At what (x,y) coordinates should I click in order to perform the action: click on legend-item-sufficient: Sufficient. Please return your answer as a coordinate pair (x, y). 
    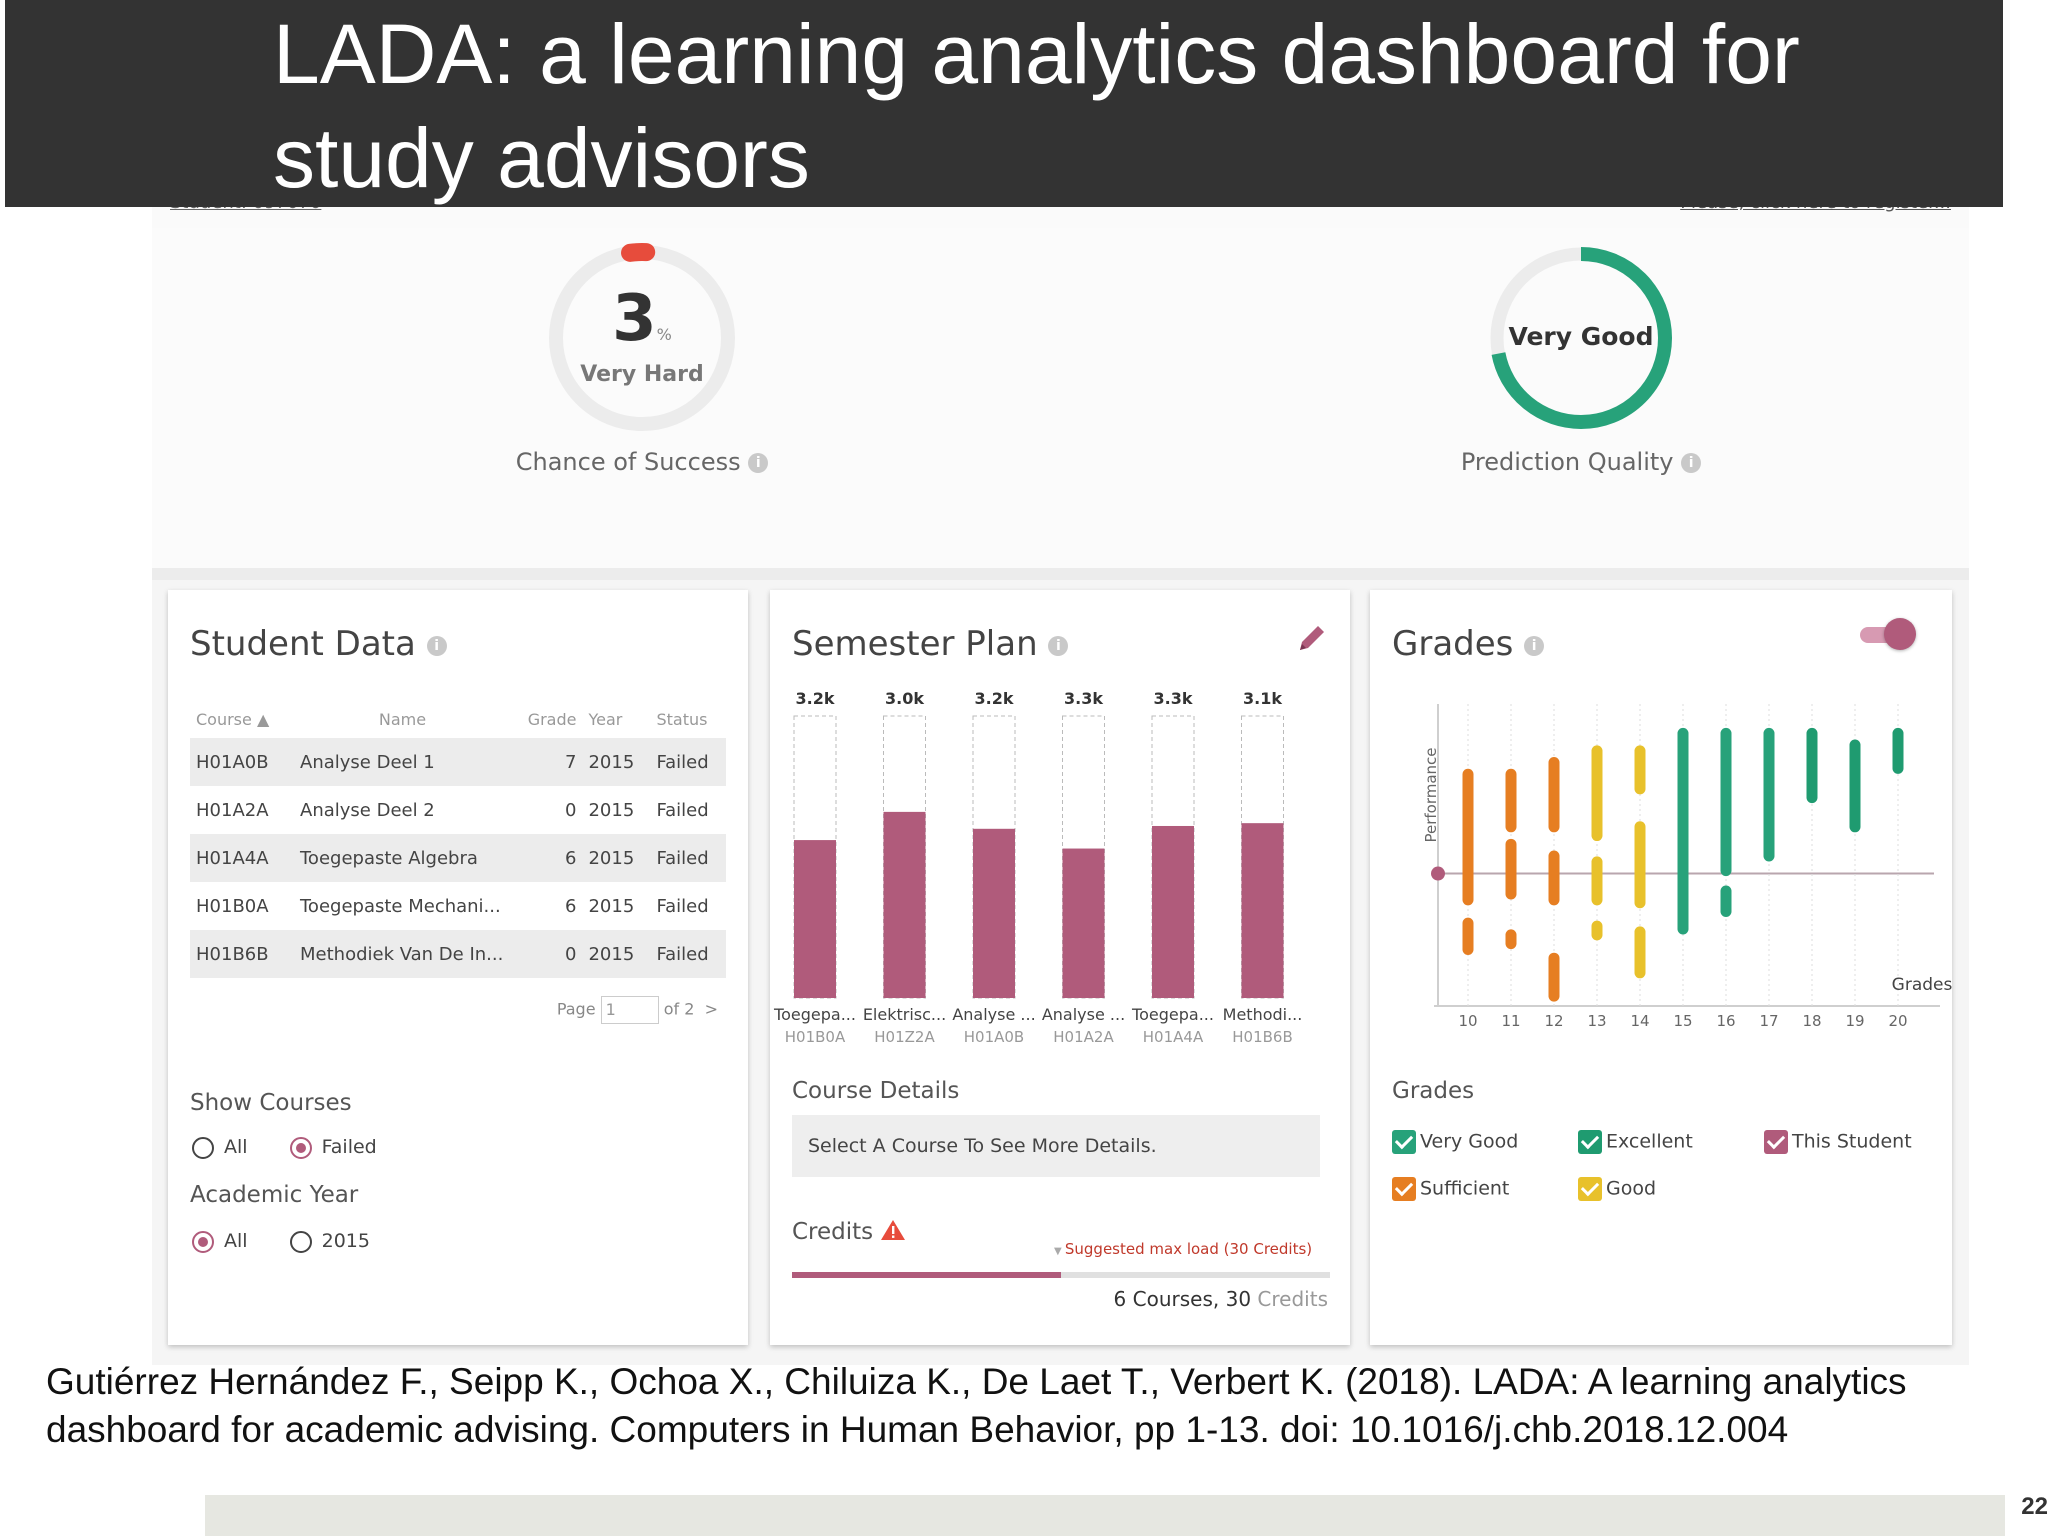
    Looking at the image, I should click on (1450, 1189).